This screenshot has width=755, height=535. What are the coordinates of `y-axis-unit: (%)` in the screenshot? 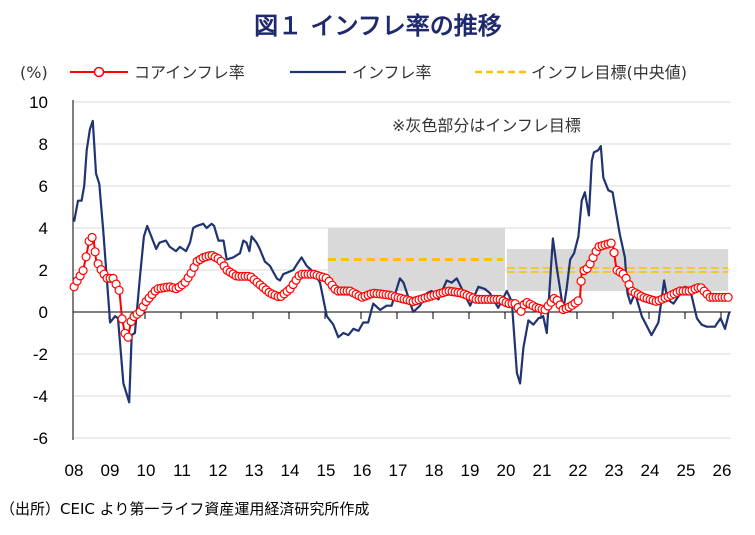 It's located at (34, 72).